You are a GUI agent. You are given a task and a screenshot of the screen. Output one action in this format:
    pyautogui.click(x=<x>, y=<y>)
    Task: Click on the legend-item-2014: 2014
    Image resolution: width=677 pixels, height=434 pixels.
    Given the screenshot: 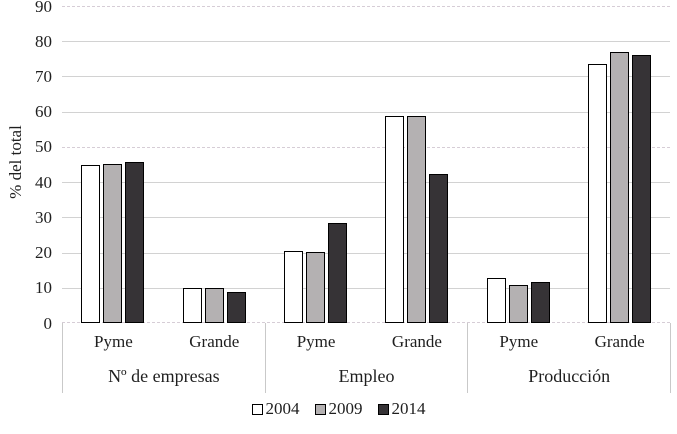 What is the action you would take?
    pyautogui.click(x=401, y=409)
    